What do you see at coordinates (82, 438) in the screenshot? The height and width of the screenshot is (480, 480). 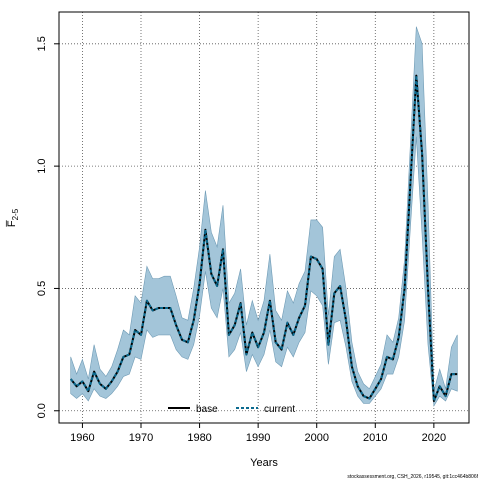 I see `x-tick-label: 1960` at bounding box center [82, 438].